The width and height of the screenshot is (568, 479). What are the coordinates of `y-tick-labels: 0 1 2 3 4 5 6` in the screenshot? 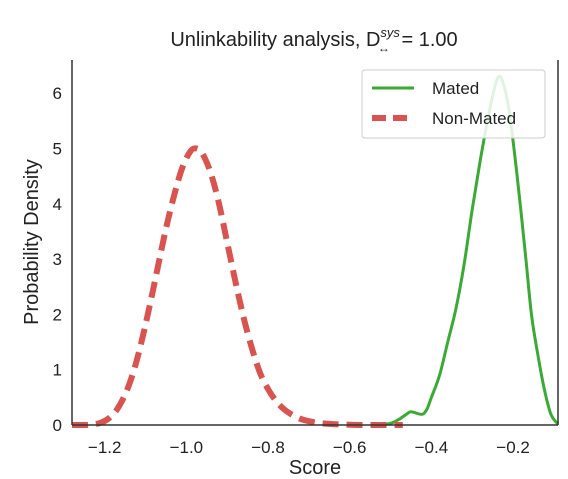 It's located at (57, 259).